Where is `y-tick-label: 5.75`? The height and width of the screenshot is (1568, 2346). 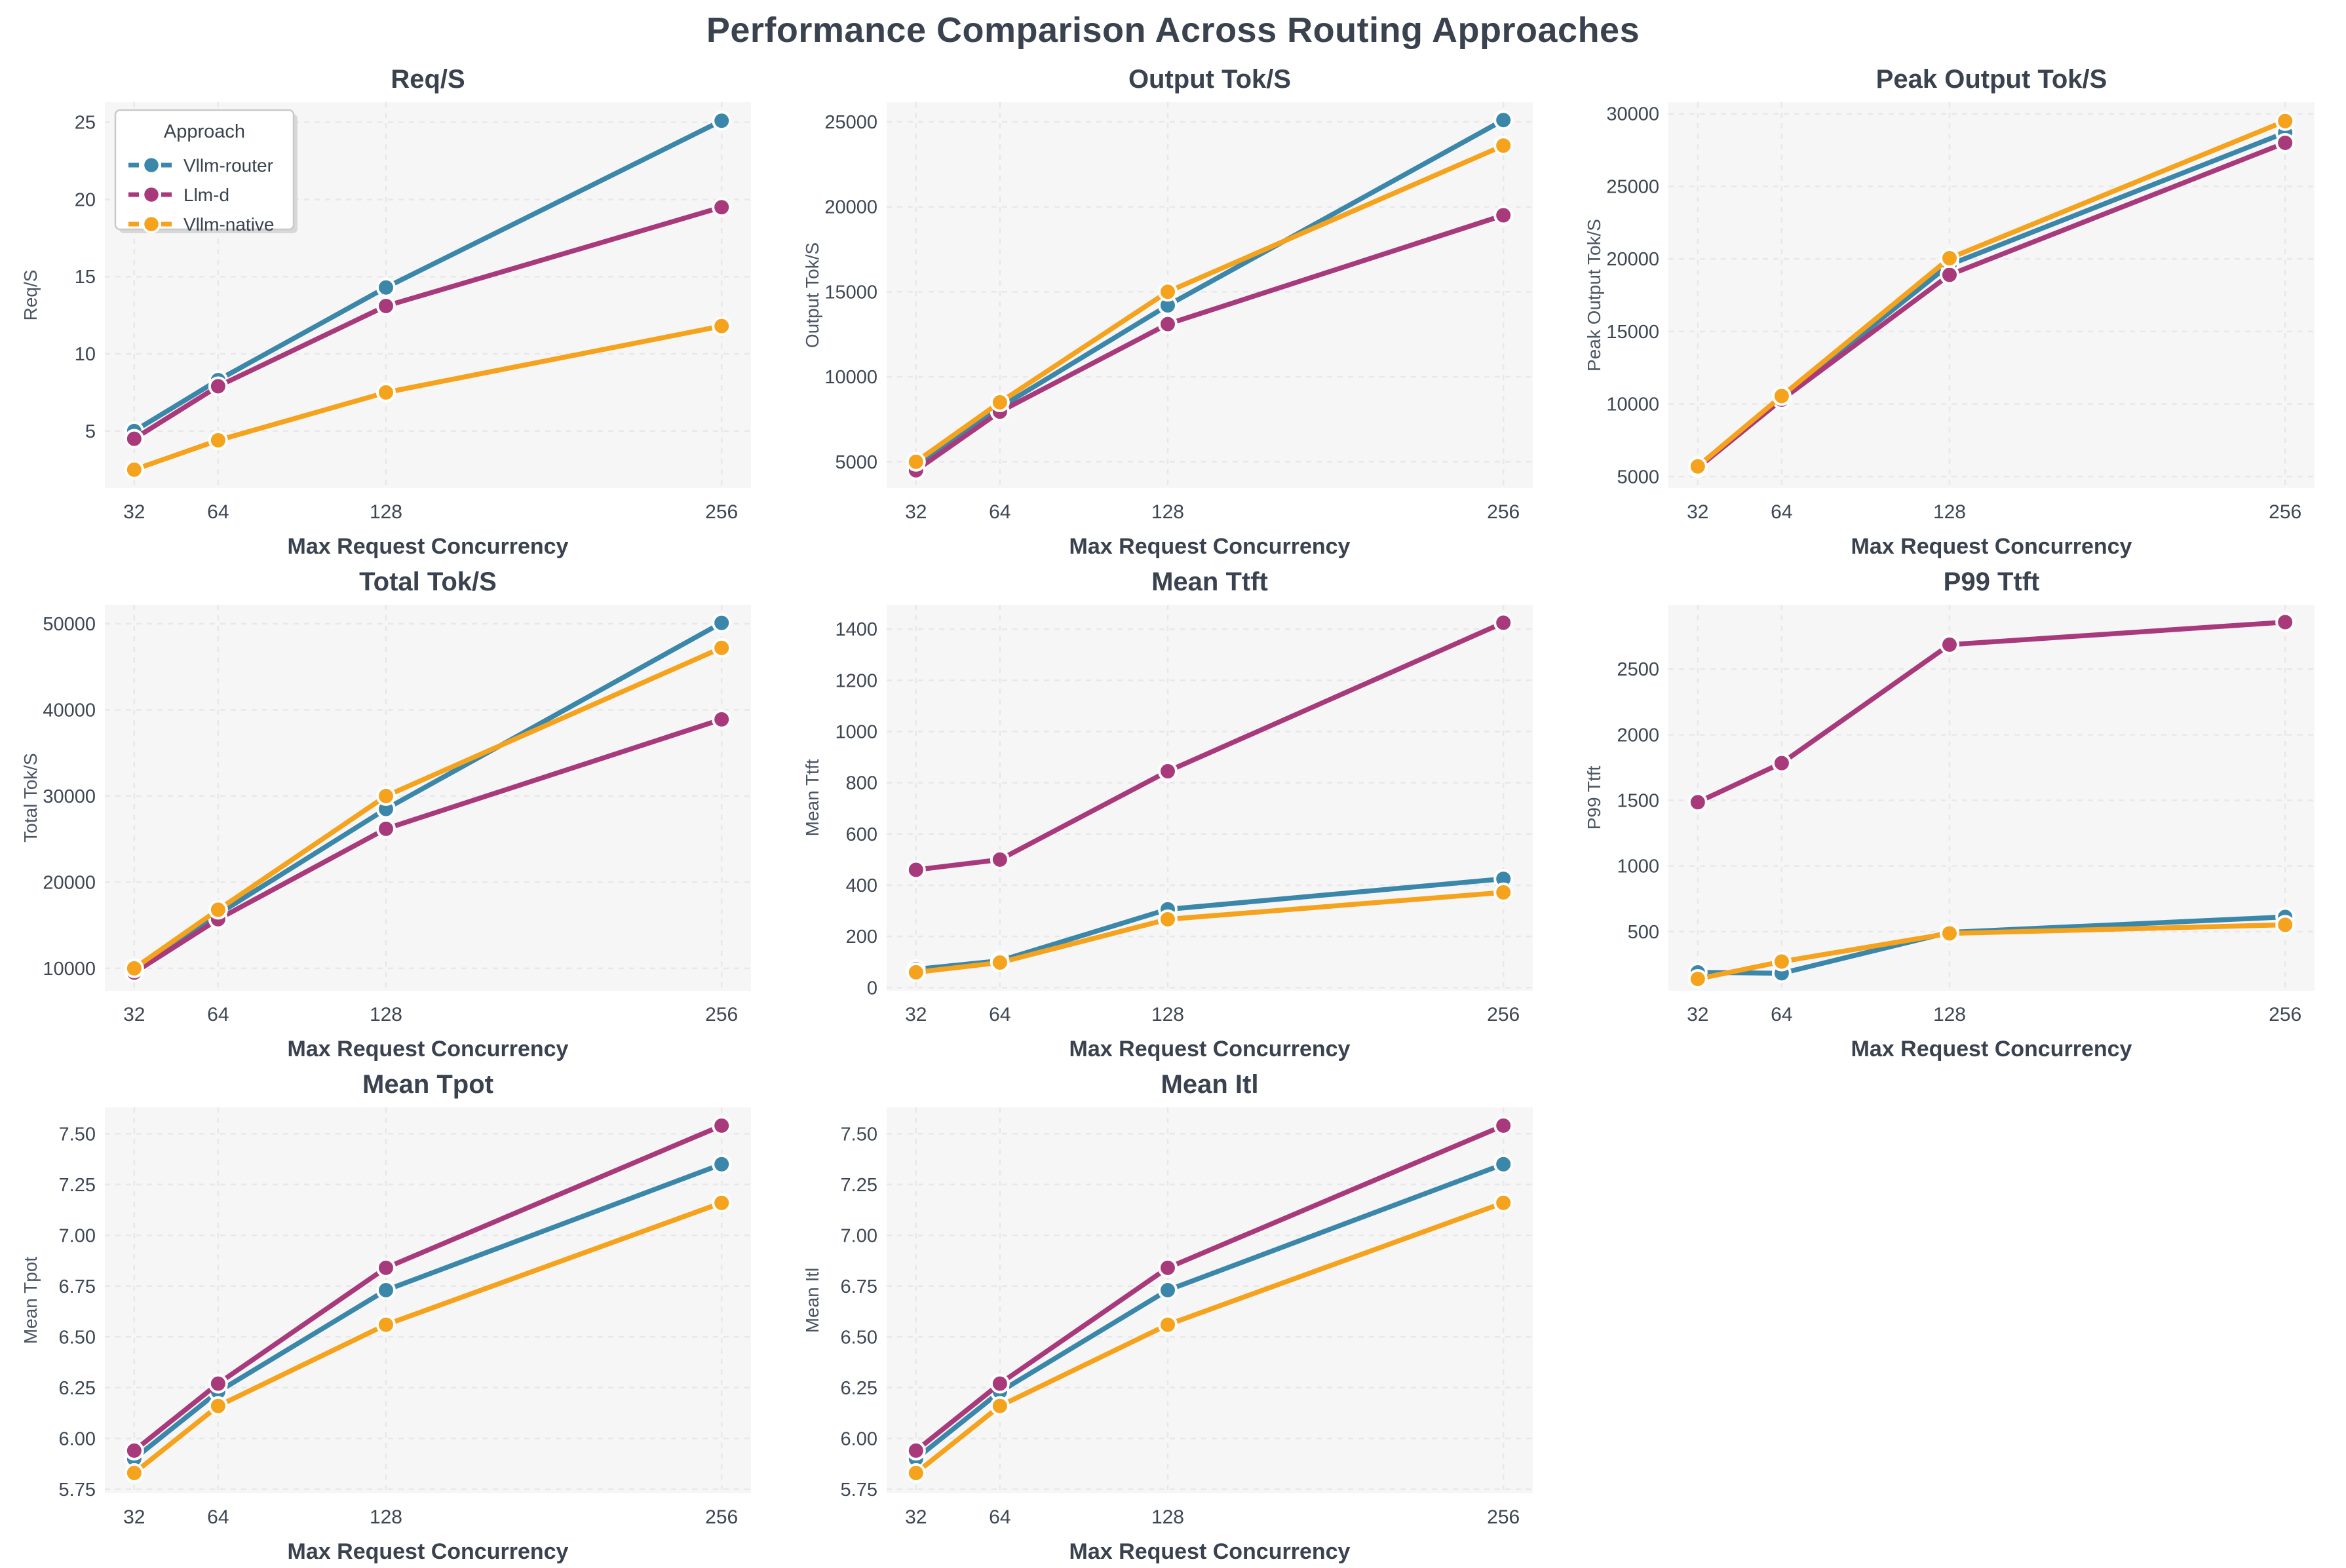 y-tick-label: 5.75 is located at coordinates (859, 1491).